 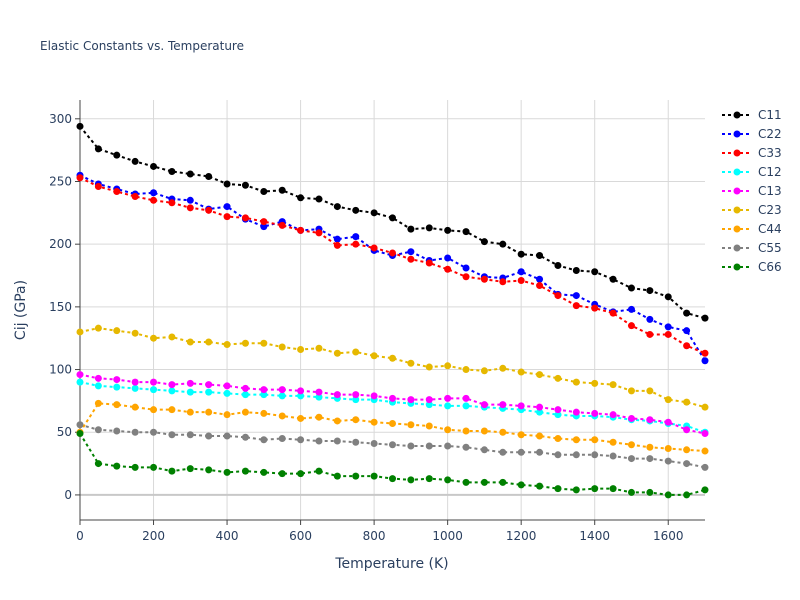 What do you see at coordinates (752, 248) in the screenshot?
I see `legend-item-c55: C55` at bounding box center [752, 248].